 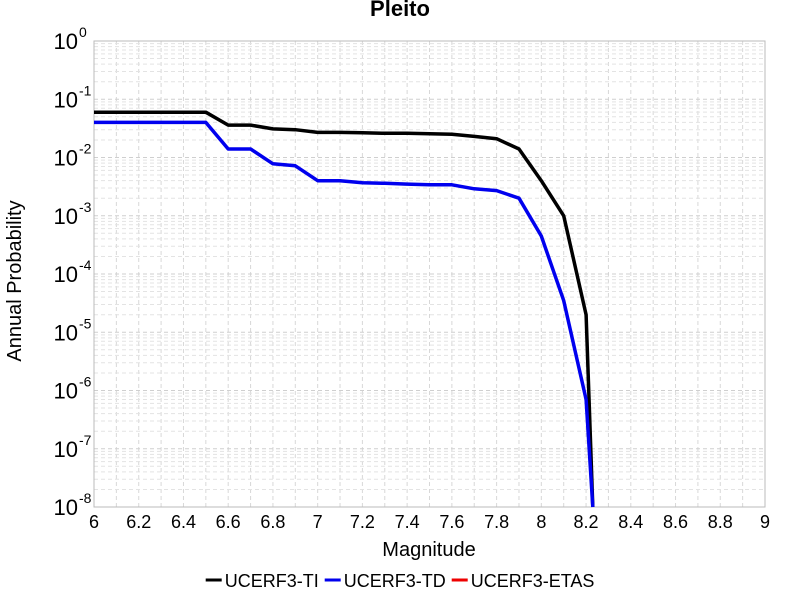 What do you see at coordinates (586, 522) in the screenshot?
I see `x-tick-label: 8.2` at bounding box center [586, 522].